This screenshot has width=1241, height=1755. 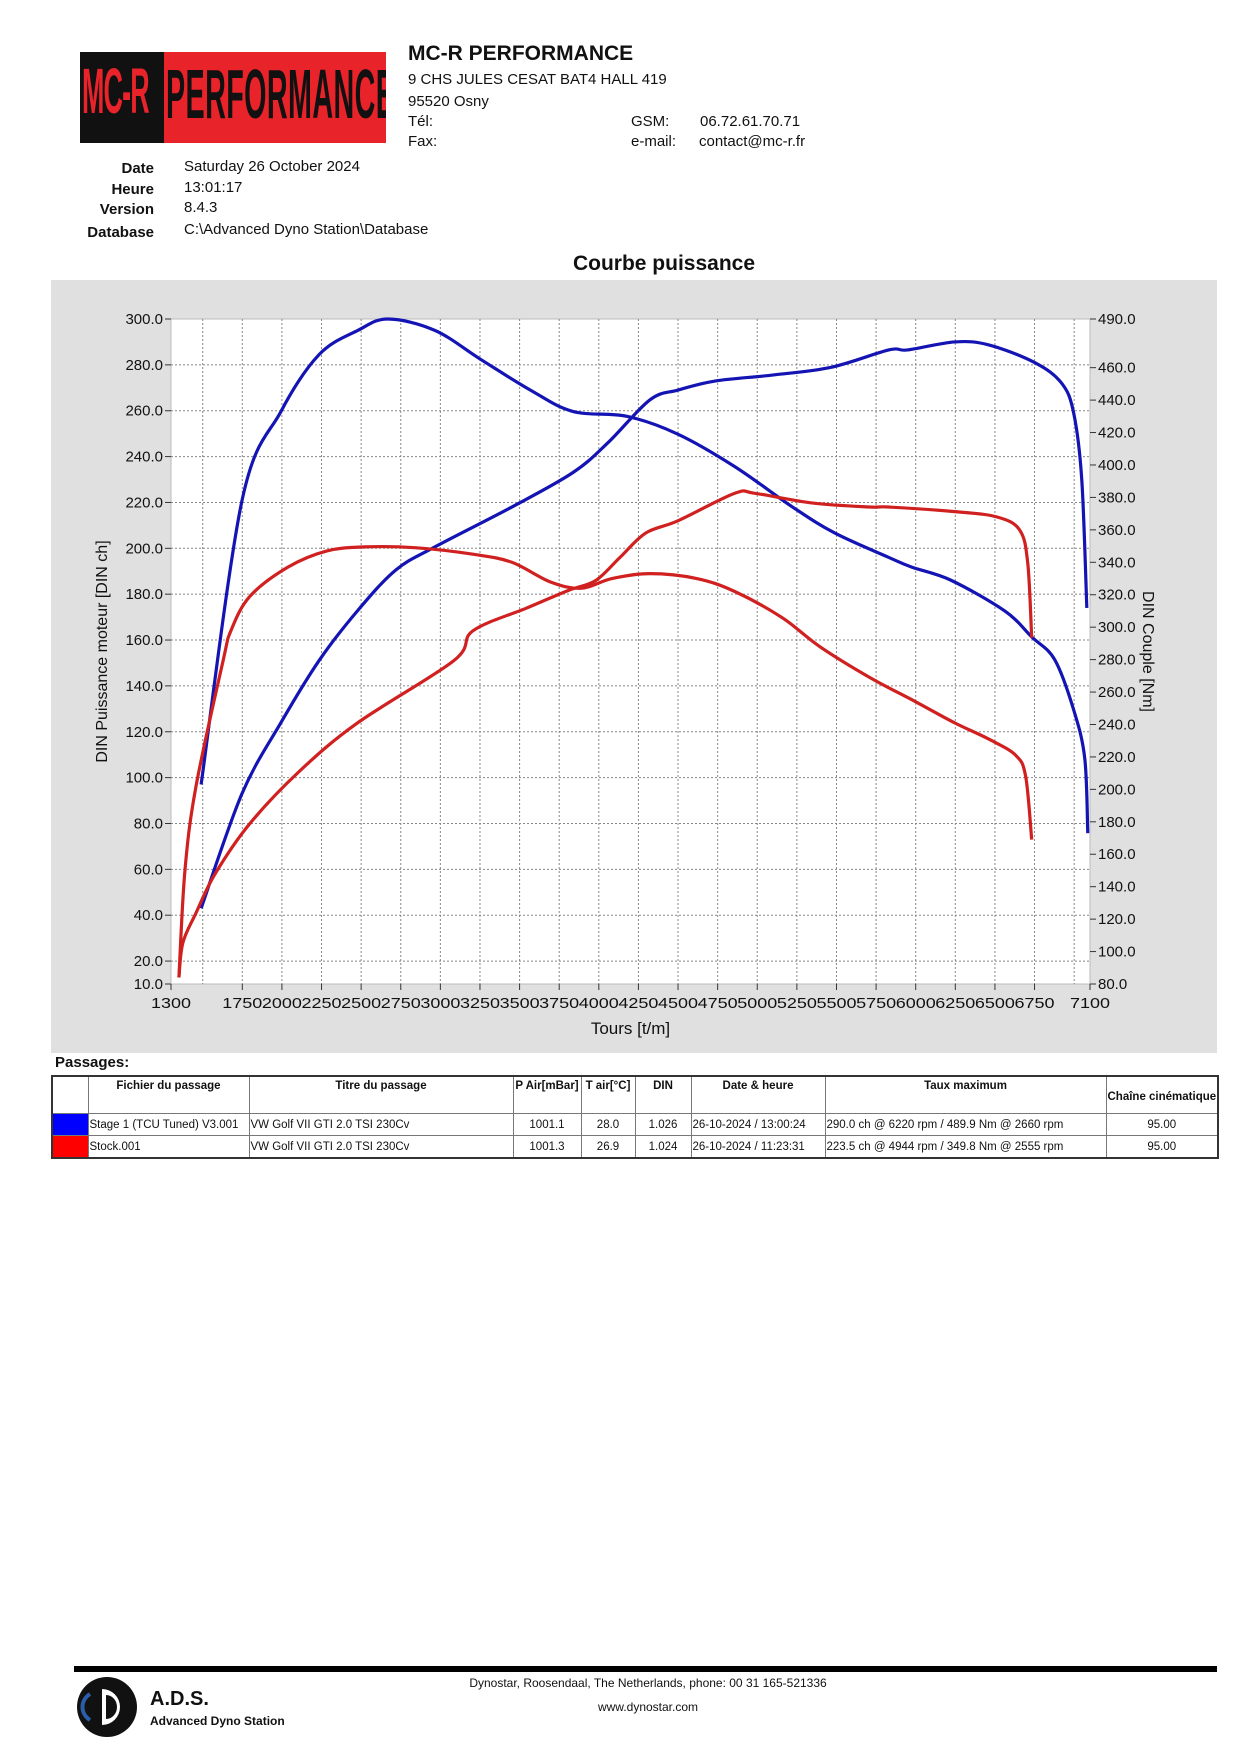 What do you see at coordinates (521, 53) in the screenshot?
I see `company-name: MC-R PERFORMANCE` at bounding box center [521, 53].